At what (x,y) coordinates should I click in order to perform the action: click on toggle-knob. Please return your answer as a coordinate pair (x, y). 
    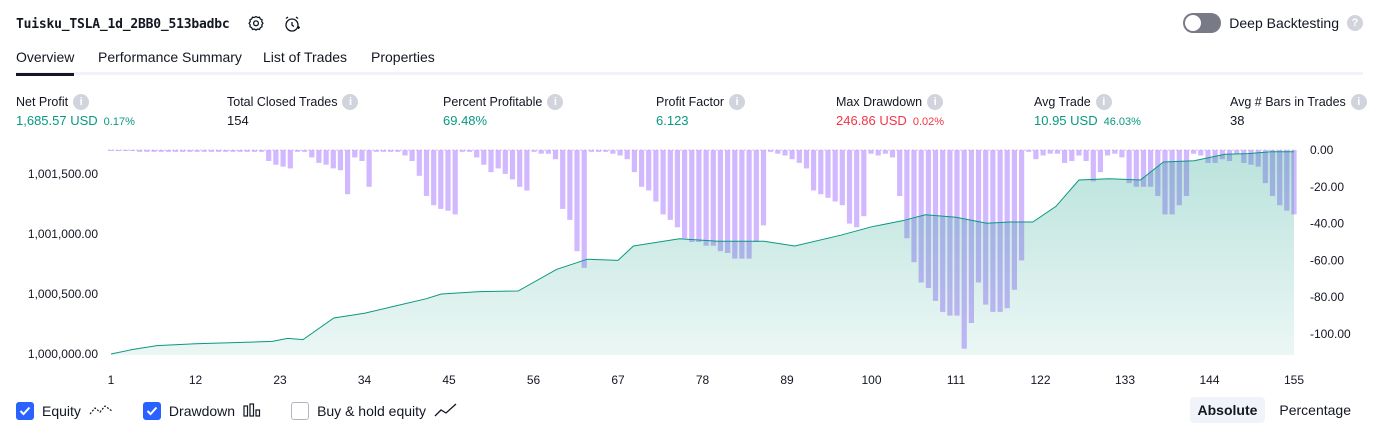
    Looking at the image, I should click on (1193, 23).